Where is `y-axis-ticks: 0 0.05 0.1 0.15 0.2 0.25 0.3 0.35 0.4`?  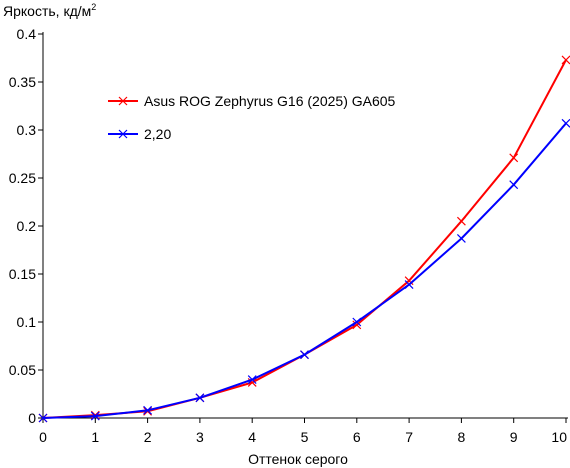 y-axis-ticks: 0 0.05 0.1 0.15 0.2 0.25 0.3 0.35 0.4 is located at coordinates (26, 226).